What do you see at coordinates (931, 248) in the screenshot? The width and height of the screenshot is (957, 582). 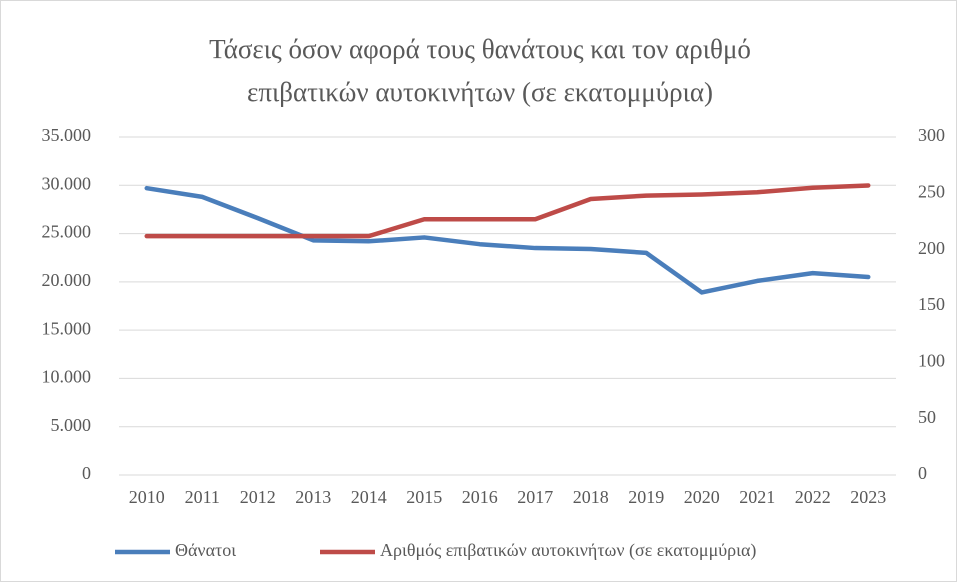 I see `y2-tick-label: 200` at bounding box center [931, 248].